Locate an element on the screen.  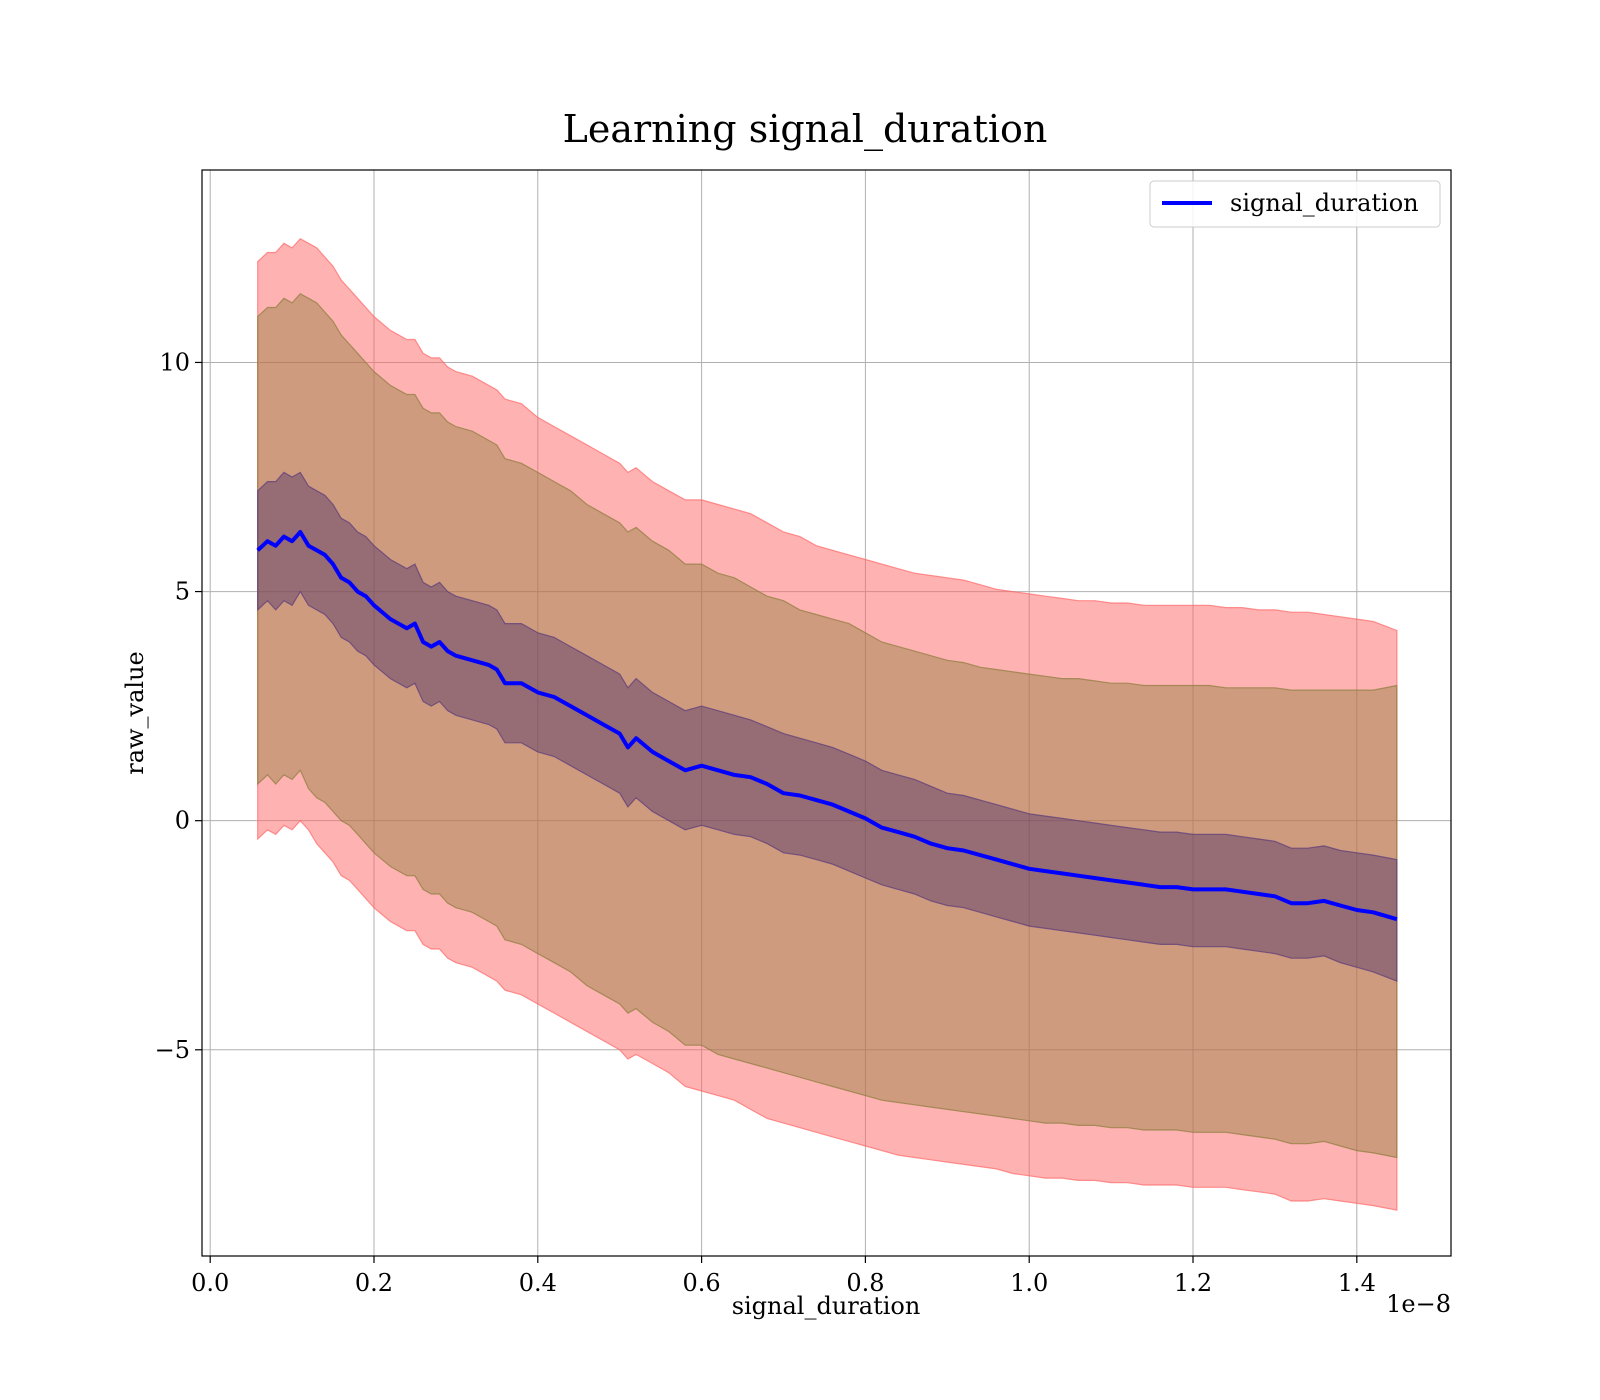
x-tick-label: 0.8 is located at coordinates (865, 1283).